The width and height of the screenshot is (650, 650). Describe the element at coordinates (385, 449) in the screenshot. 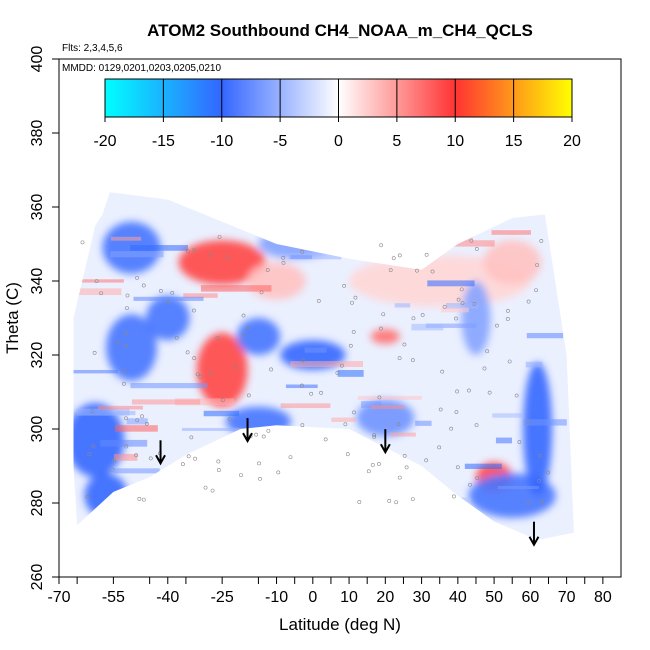

I see `arrow-head` at that location.